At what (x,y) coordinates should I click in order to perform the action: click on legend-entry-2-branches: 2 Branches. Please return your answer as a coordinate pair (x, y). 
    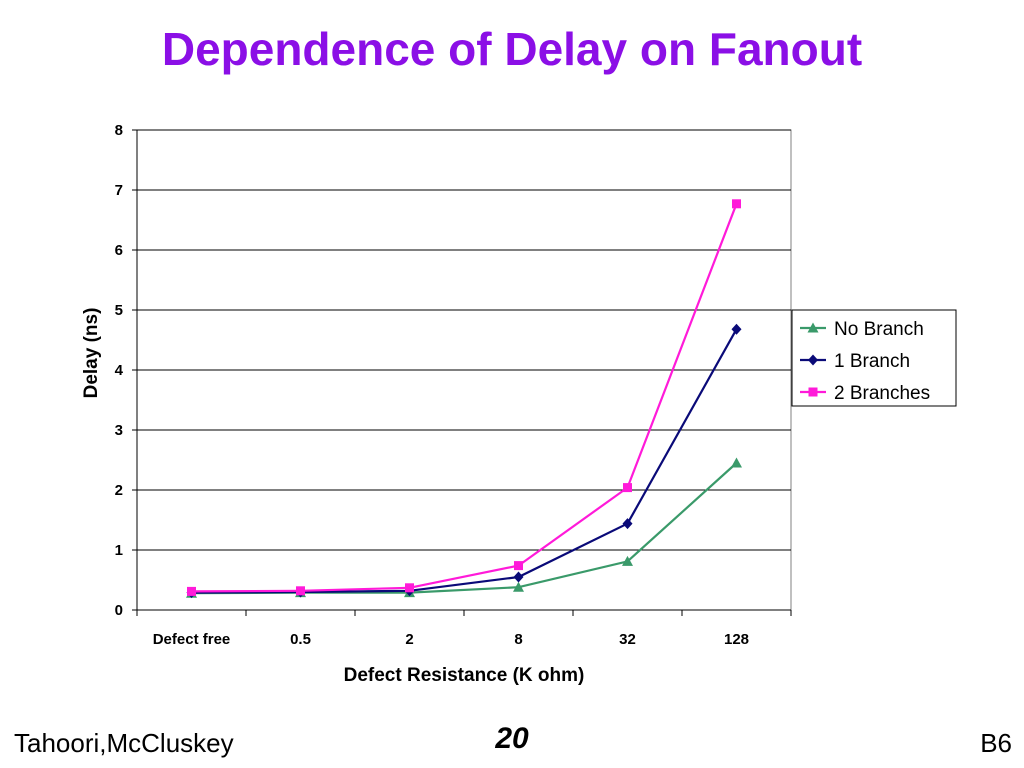
    Looking at the image, I should click on (865, 393).